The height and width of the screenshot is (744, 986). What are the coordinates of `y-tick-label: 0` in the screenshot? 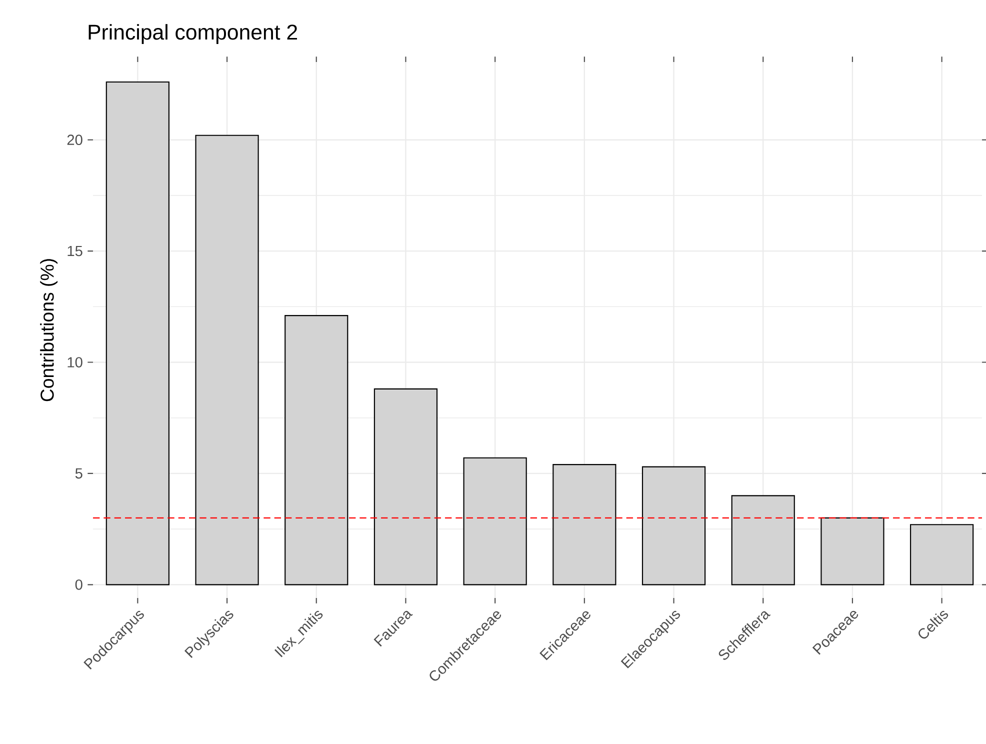 It's located at (78, 584).